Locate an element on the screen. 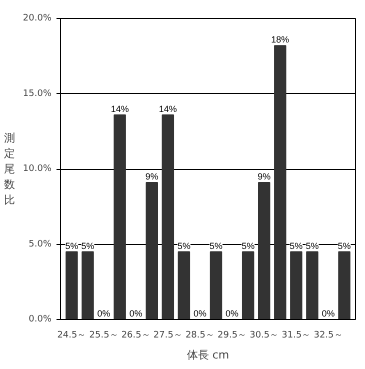 The image size is (365, 369). x-tick-label: 26.5～ is located at coordinates (135, 335).